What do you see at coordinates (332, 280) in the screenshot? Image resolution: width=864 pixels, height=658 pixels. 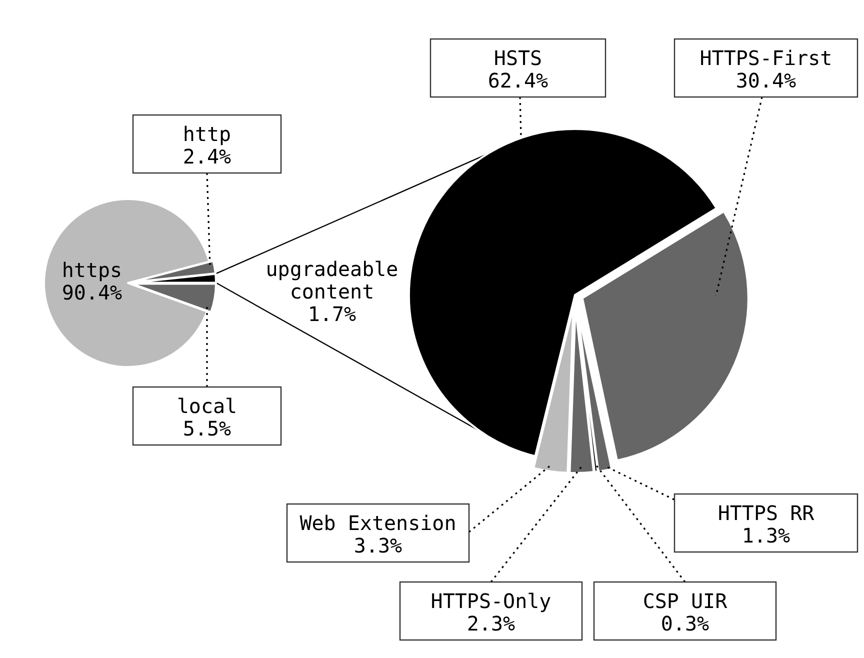 I see `slice-label: upgradeable content` at bounding box center [332, 280].